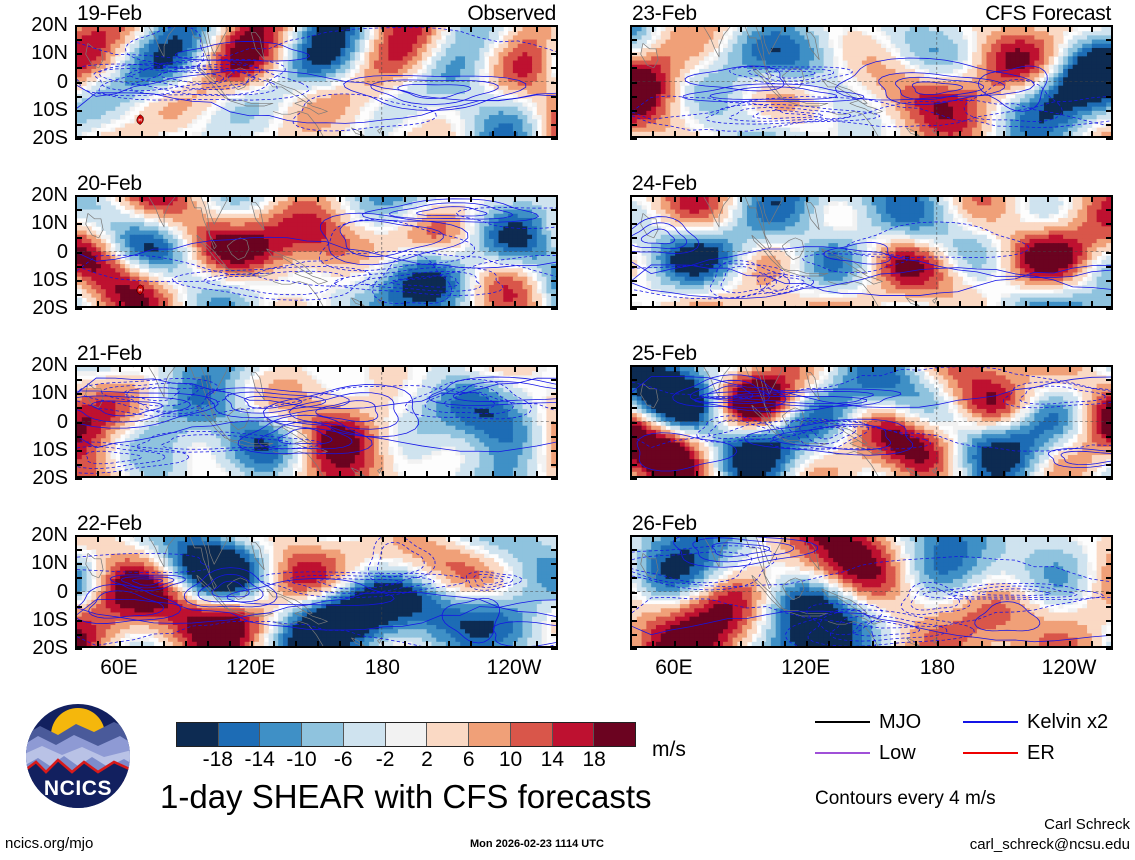 The image size is (1135, 860). What do you see at coordinates (109, 523) in the screenshot?
I see `panel-date-label: 22-Feb` at bounding box center [109, 523].